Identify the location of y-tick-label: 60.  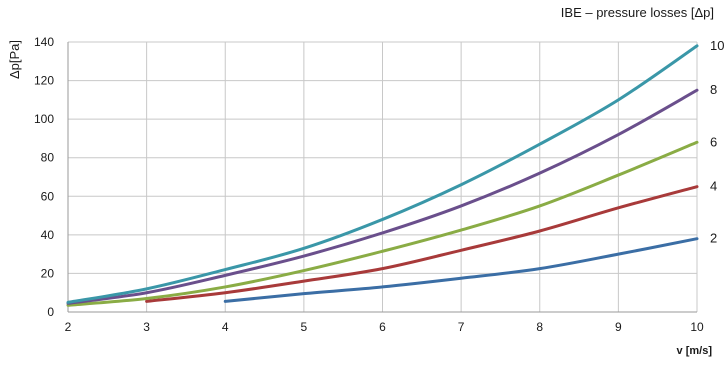
(48, 196).